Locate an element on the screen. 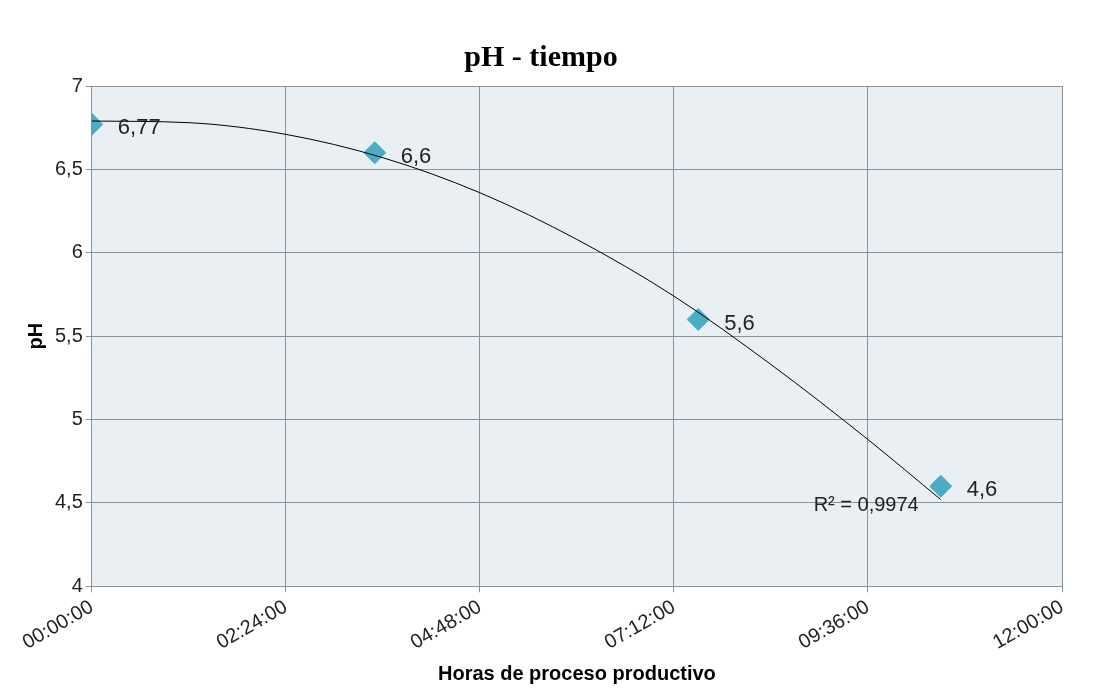 The height and width of the screenshot is (695, 1102). annotation: R² = 0,9974 is located at coordinates (866, 504).